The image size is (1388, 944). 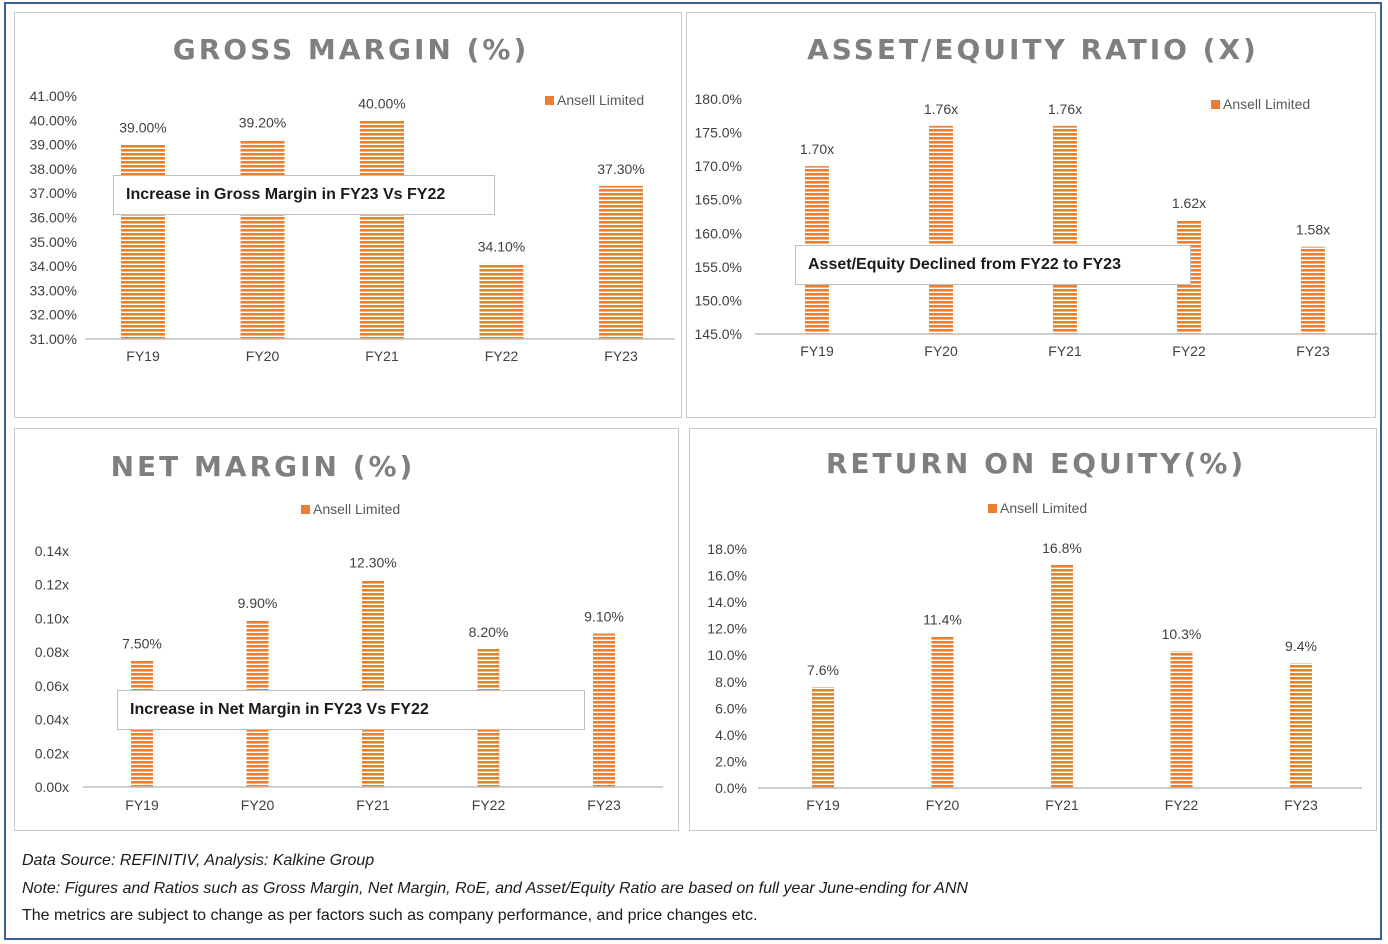 What do you see at coordinates (718, 133) in the screenshot?
I see `y-tick-label: 175.0%` at bounding box center [718, 133].